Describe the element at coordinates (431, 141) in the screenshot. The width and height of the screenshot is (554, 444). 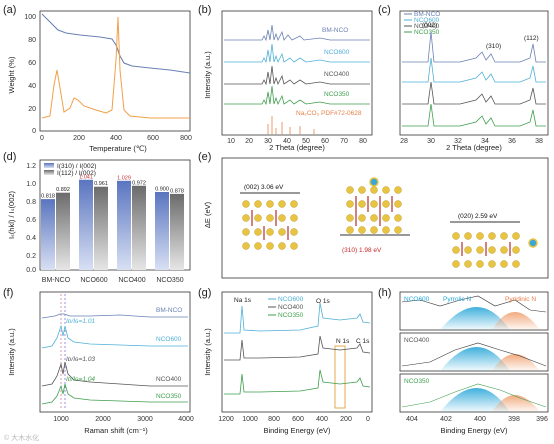
I see `xtick-c: 30` at that location.